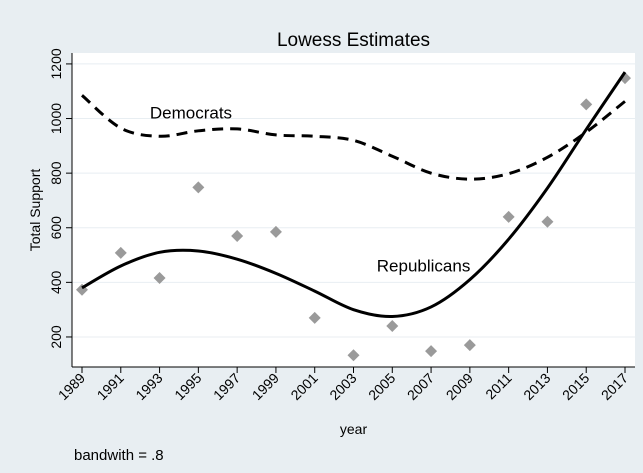 This screenshot has height=473, width=643. What do you see at coordinates (187, 386) in the screenshot?
I see `x-tick-label: 1995` at bounding box center [187, 386].